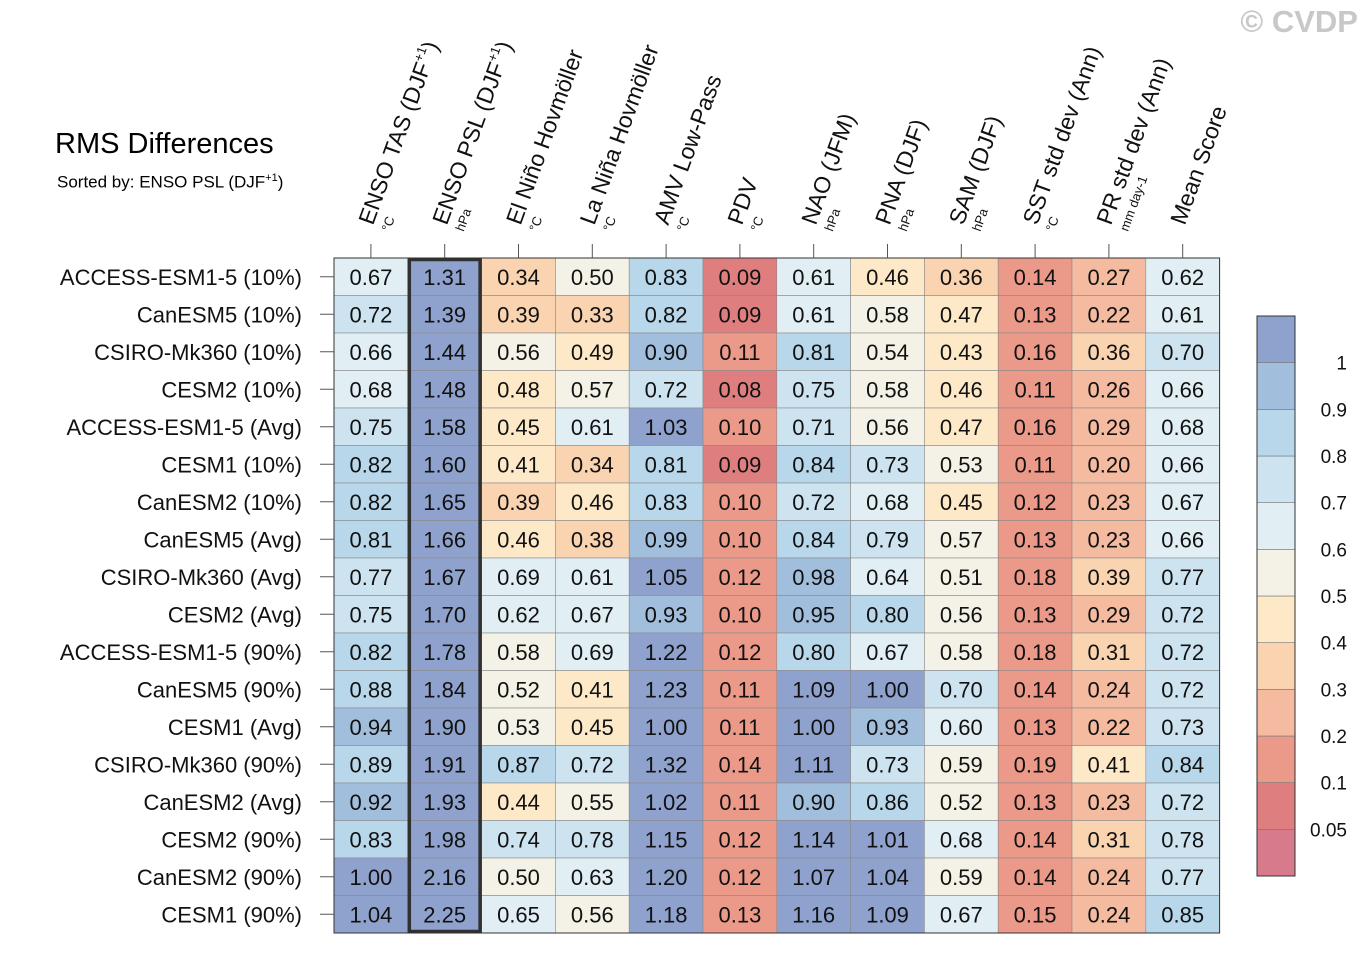 The height and width of the screenshot is (954, 1370). Describe the element at coordinates (887, 464) in the screenshot. I see `cell-value: 0.73` at that location.